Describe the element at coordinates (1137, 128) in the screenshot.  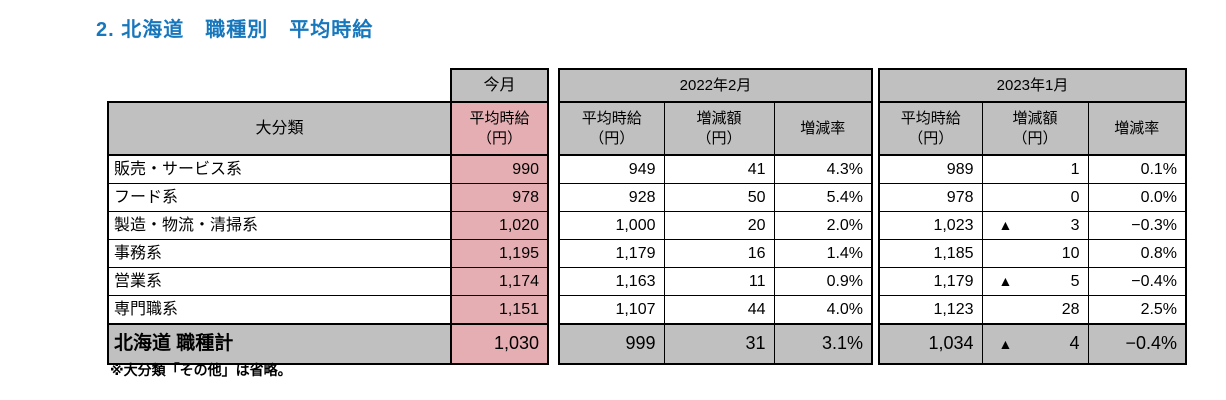
I see `rate-col-header-2023: 増減率` at that location.